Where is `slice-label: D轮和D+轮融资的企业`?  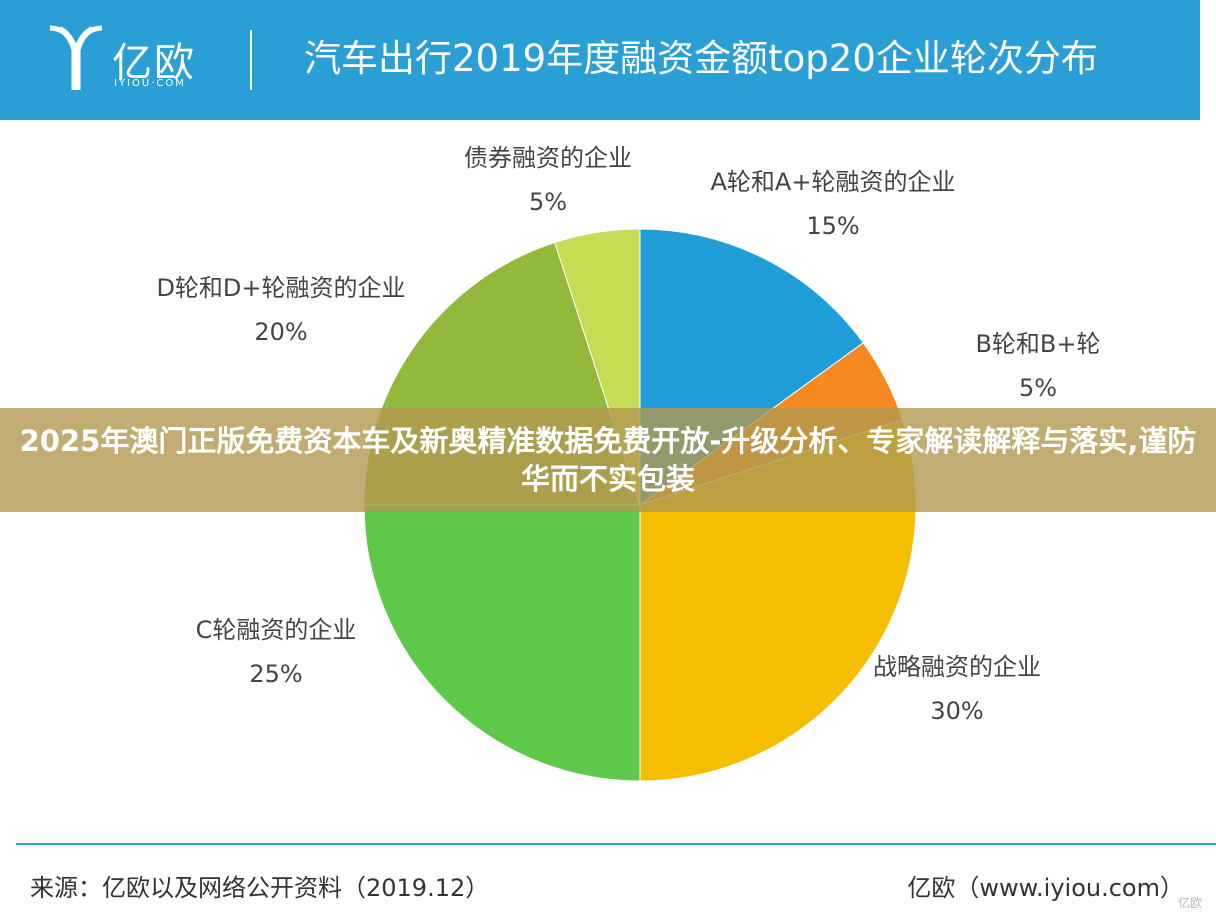
slice-label: D轮和D+轮融资的企业 is located at coordinates (280, 288).